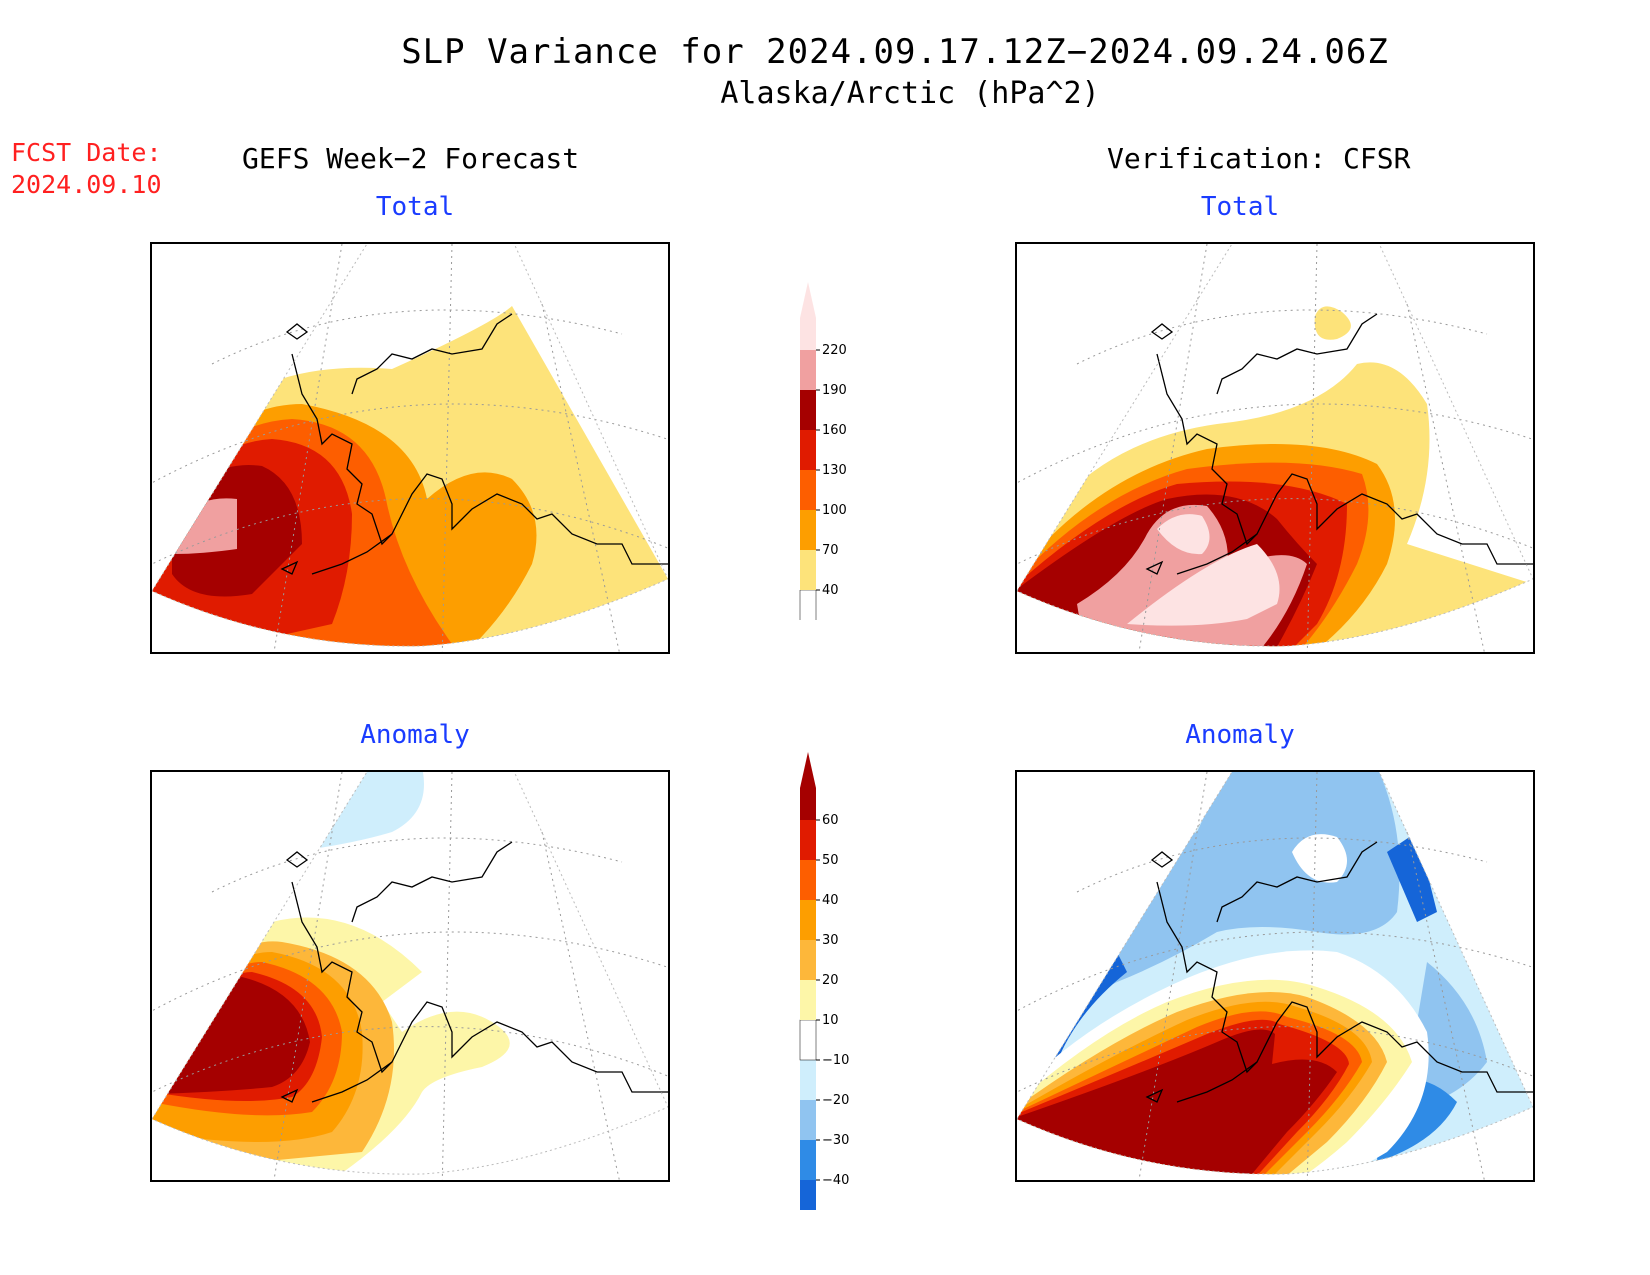 This screenshot has height=1275, width=1650. Describe the element at coordinates (830, 820) in the screenshot. I see `colorbar-tick-label: 60` at that location.